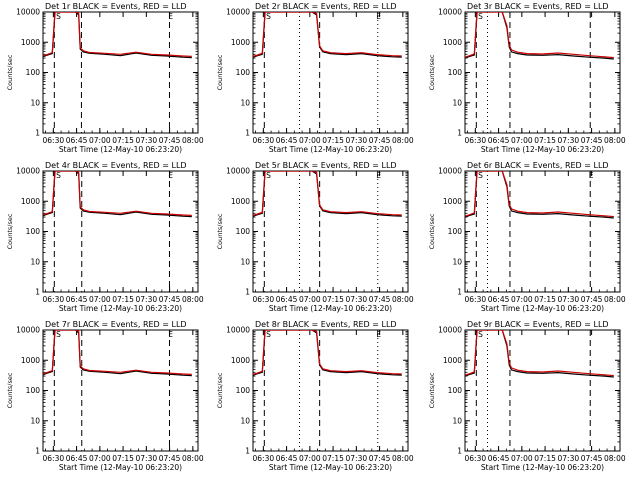  I want to click on chart-title: Det 2r BLACK = Events, RED = LLD, so click(326, 6).